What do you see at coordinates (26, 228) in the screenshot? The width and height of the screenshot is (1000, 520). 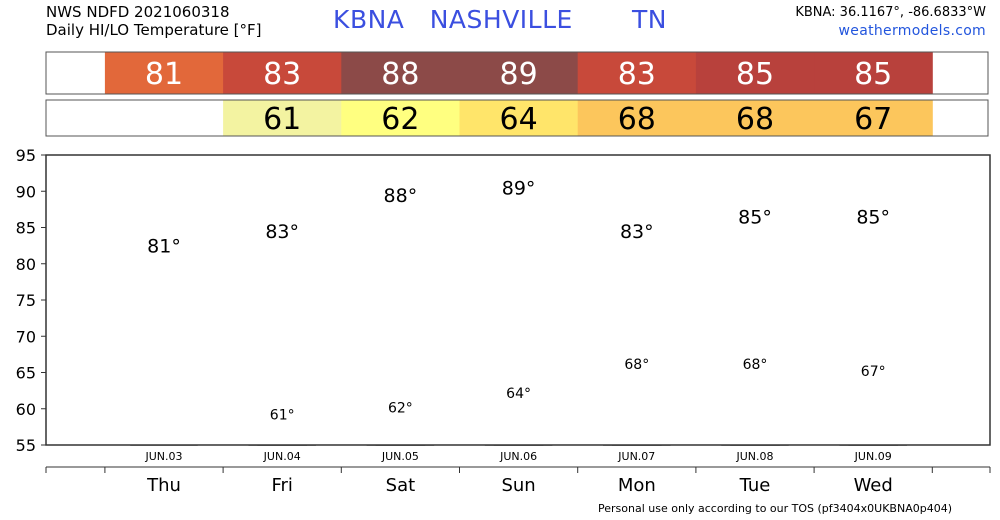 I see `y-tick-label: 85` at bounding box center [26, 228].